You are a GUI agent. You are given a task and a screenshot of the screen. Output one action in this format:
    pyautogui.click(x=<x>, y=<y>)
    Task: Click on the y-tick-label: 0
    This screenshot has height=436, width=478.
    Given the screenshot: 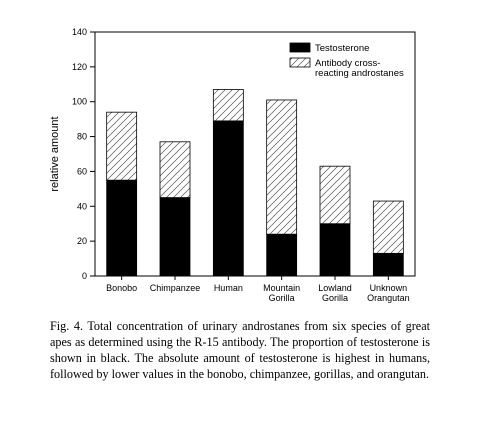 What is the action you would take?
    pyautogui.click(x=84, y=276)
    